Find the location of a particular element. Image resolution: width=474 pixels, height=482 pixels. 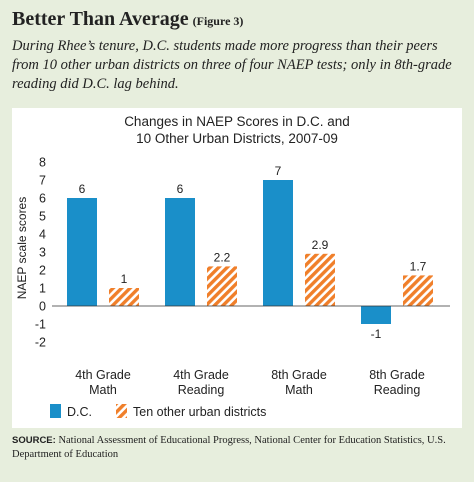

chart-title-line: Changes in NAEP Scores in D.C. and is located at coordinates (237, 121).